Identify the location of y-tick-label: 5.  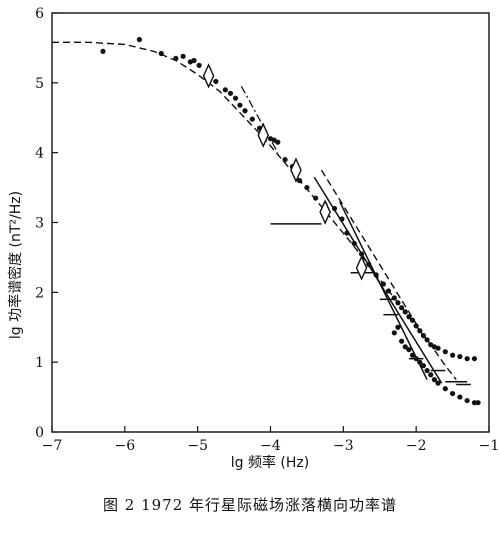
(39, 84).